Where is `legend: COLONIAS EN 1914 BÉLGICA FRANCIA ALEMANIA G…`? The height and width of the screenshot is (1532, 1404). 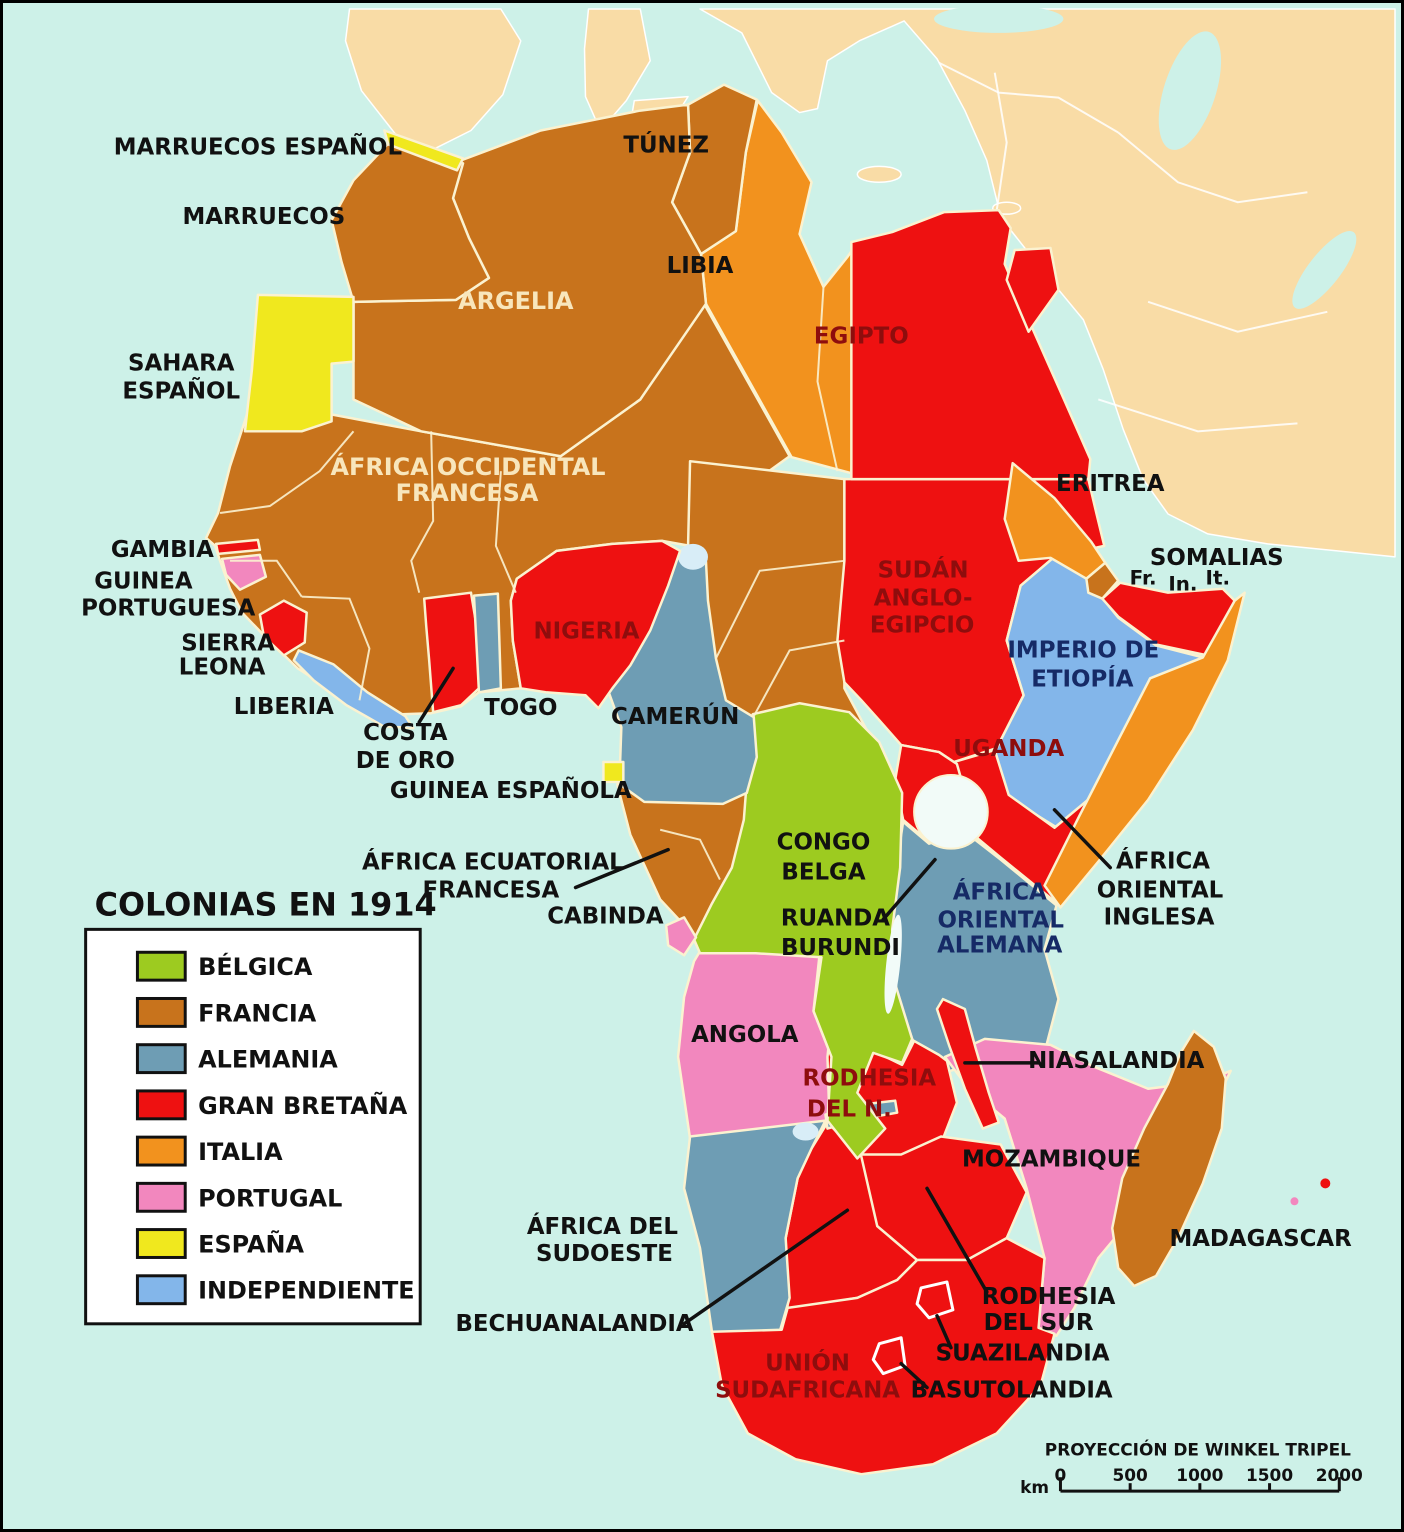
legend: COLONIAS EN 1914 BÉLGICA FRANCIA ALEMANIA G… is located at coordinates (260, 1105).